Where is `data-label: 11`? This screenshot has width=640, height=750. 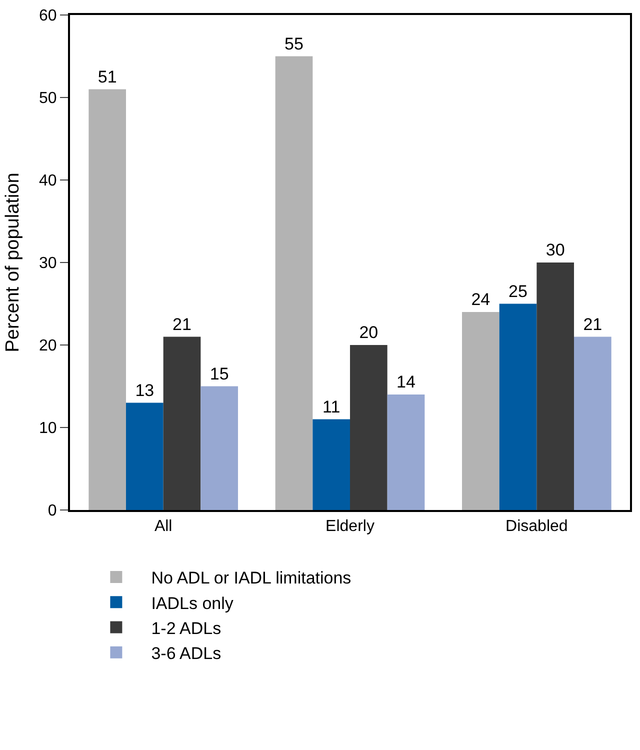
data-label: 11 is located at coordinates (331, 406).